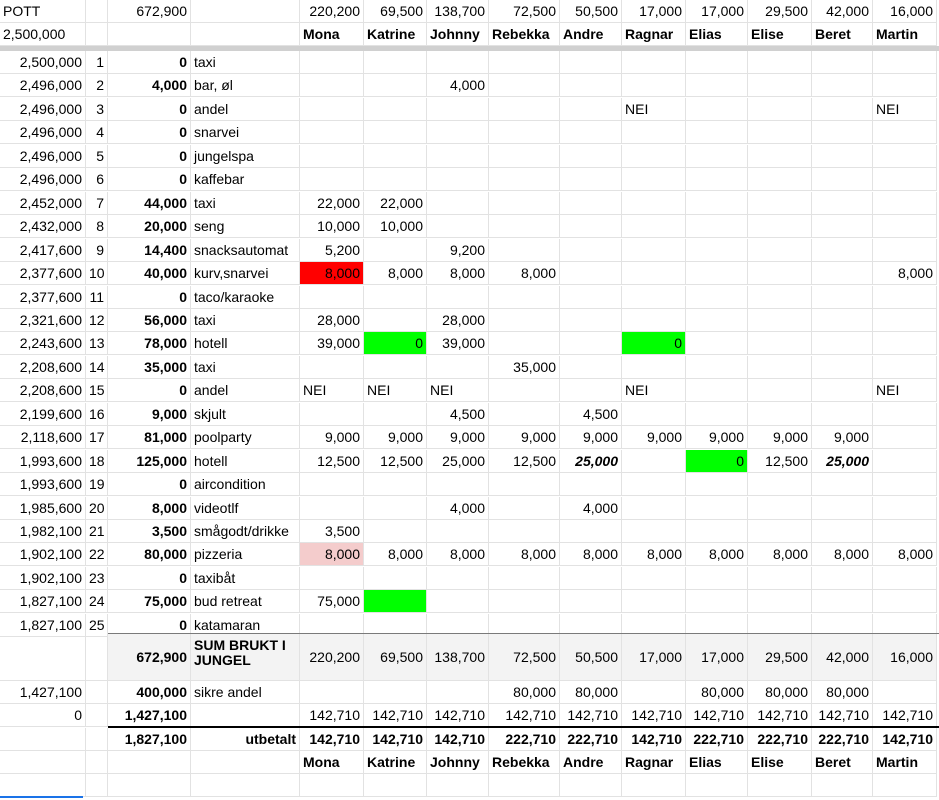 The width and height of the screenshot is (939, 800). What do you see at coordinates (149, 601) in the screenshot?
I see `amount-cell: 75,000` at bounding box center [149, 601].